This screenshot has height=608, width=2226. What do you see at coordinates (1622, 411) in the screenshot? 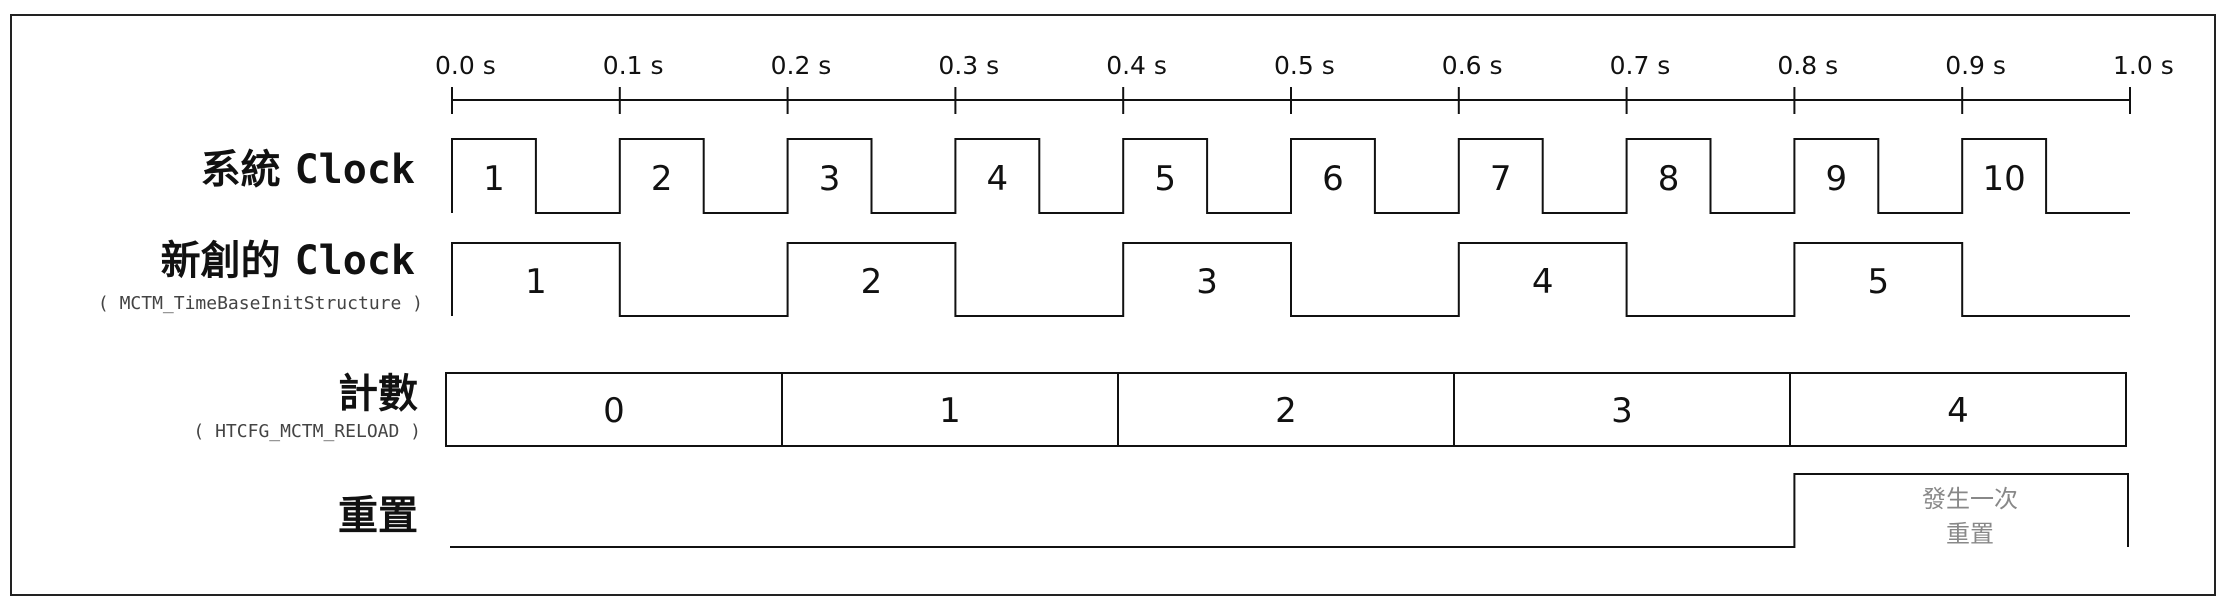
I see `counter-segment-value: 3` at bounding box center [1622, 411].